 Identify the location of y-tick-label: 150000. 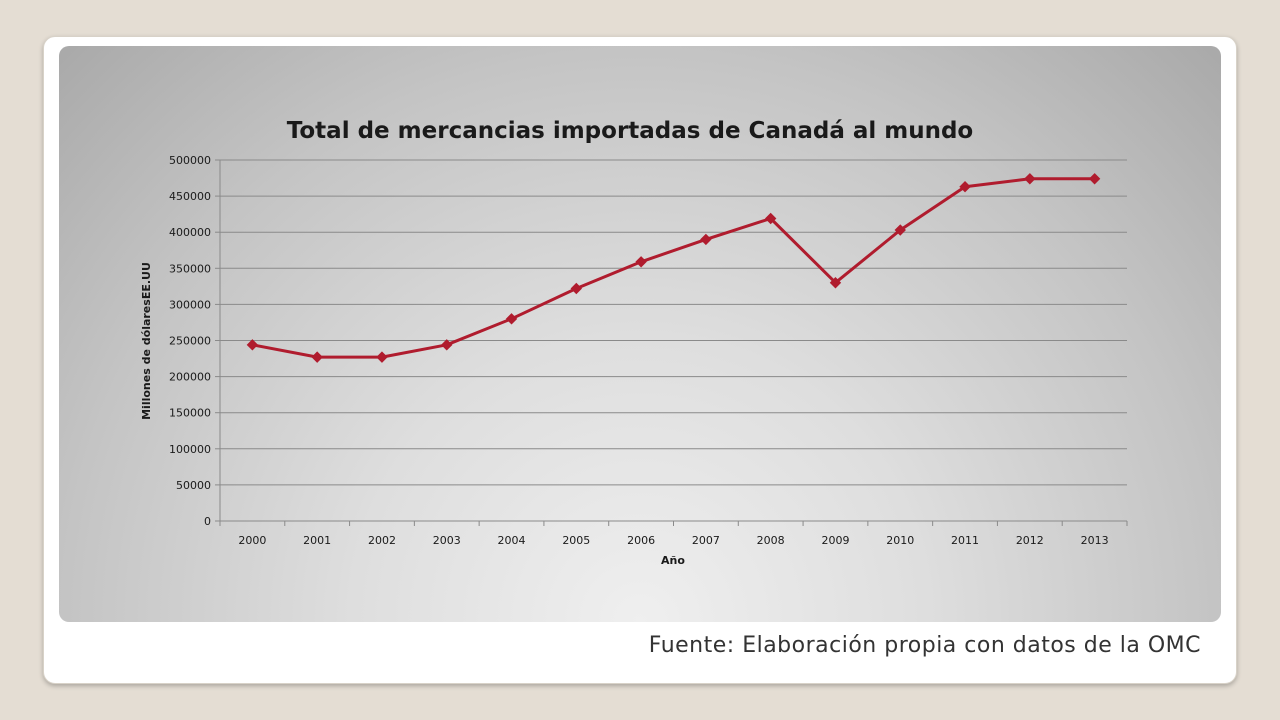
(190, 413).